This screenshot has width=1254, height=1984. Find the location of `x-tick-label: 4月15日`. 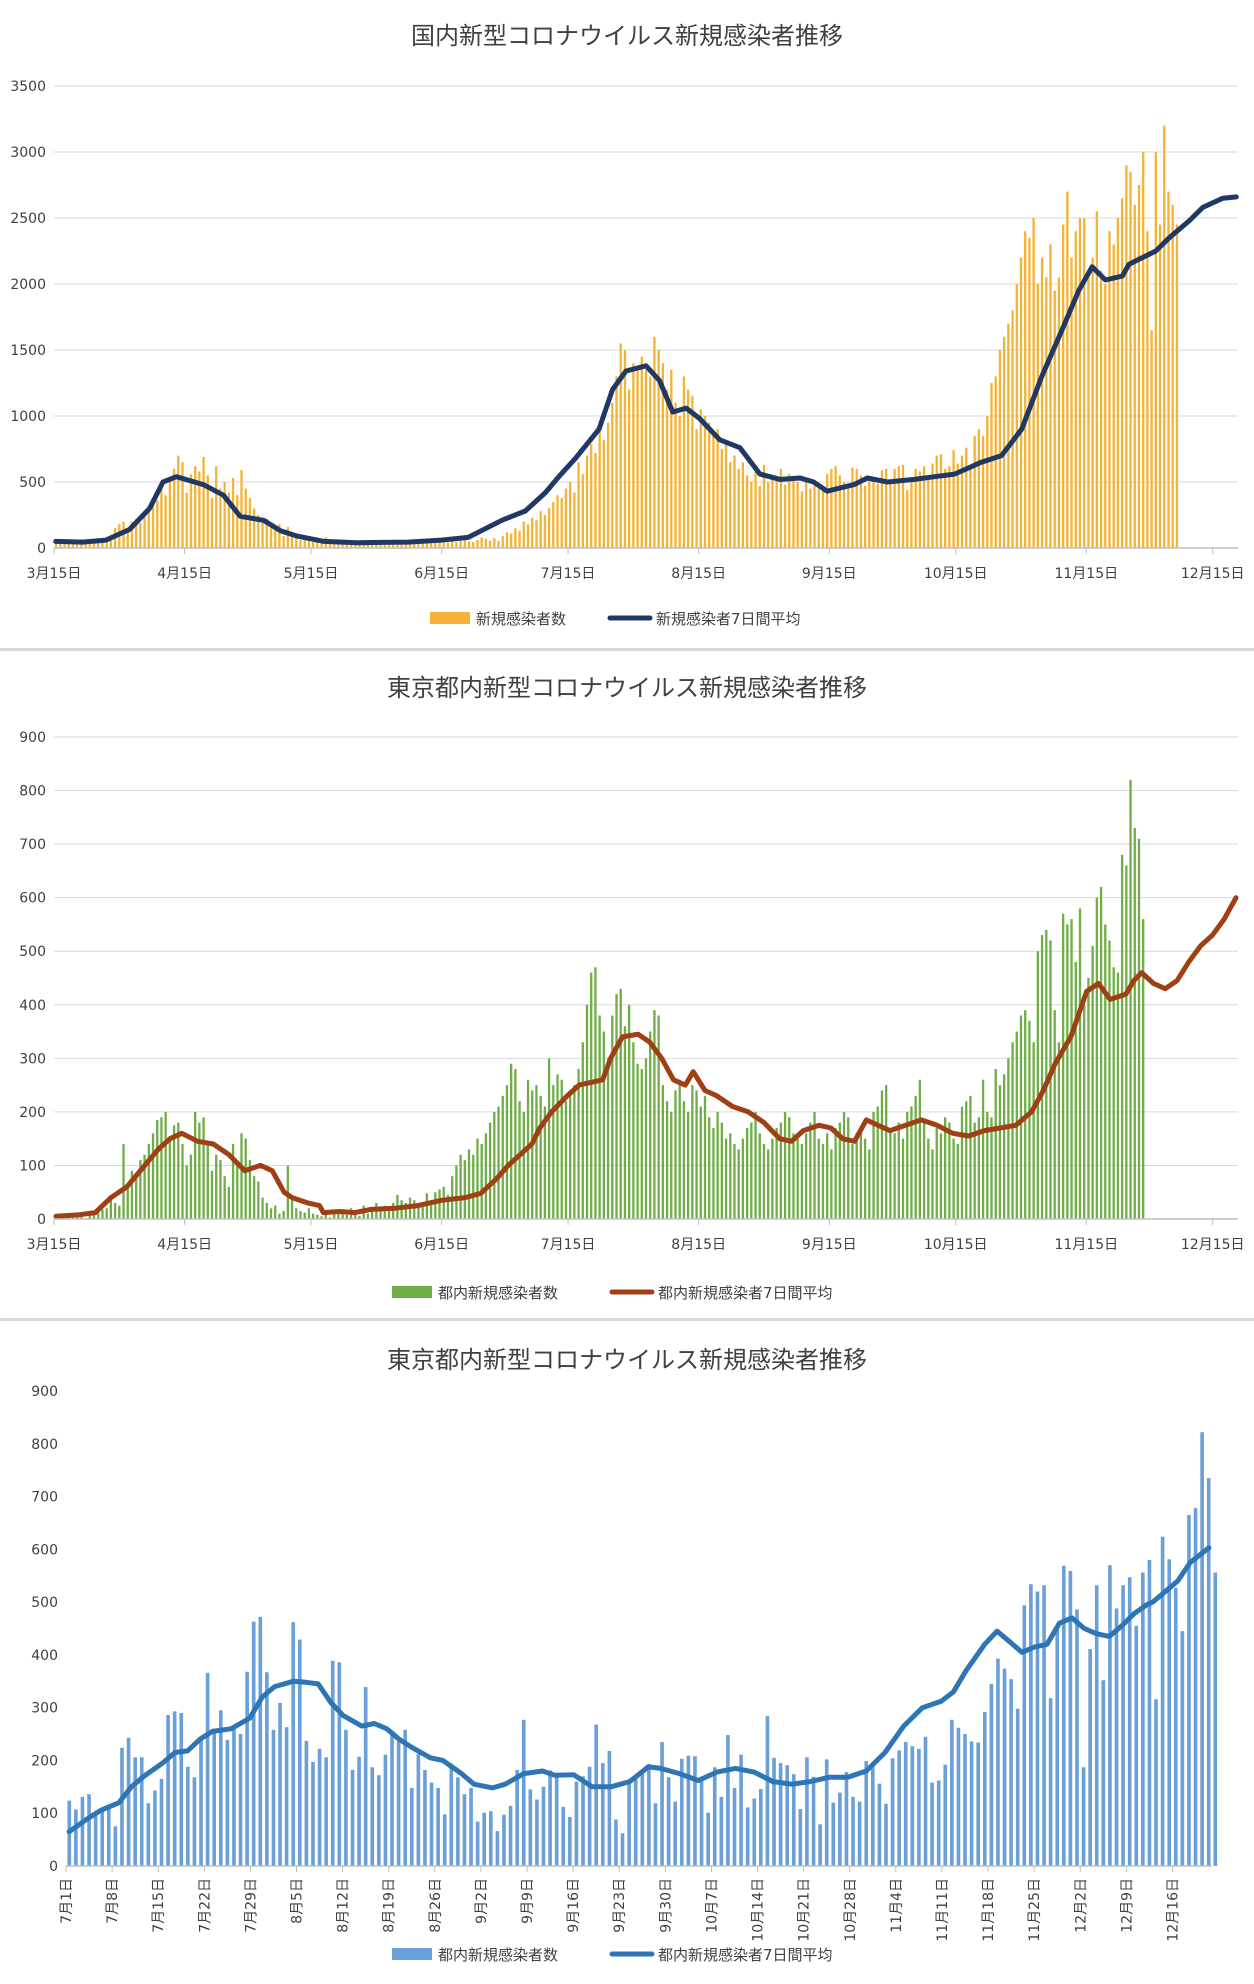

x-tick-label: 4月15日 is located at coordinates (184, 1245).